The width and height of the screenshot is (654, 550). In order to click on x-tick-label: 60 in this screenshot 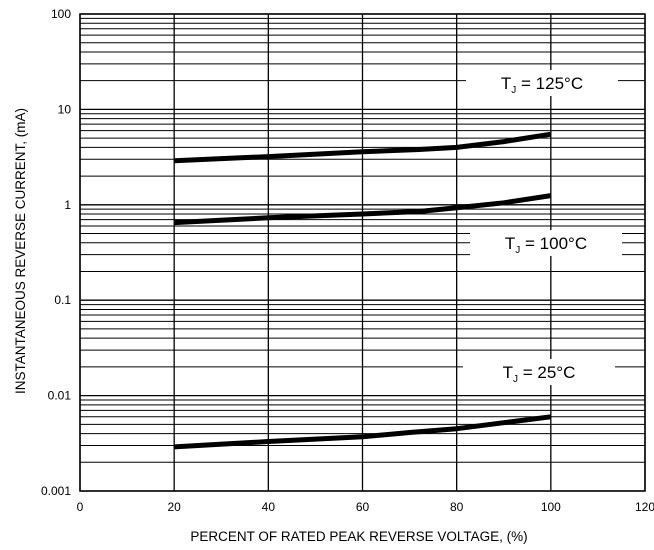, I will do `click(363, 507)`.